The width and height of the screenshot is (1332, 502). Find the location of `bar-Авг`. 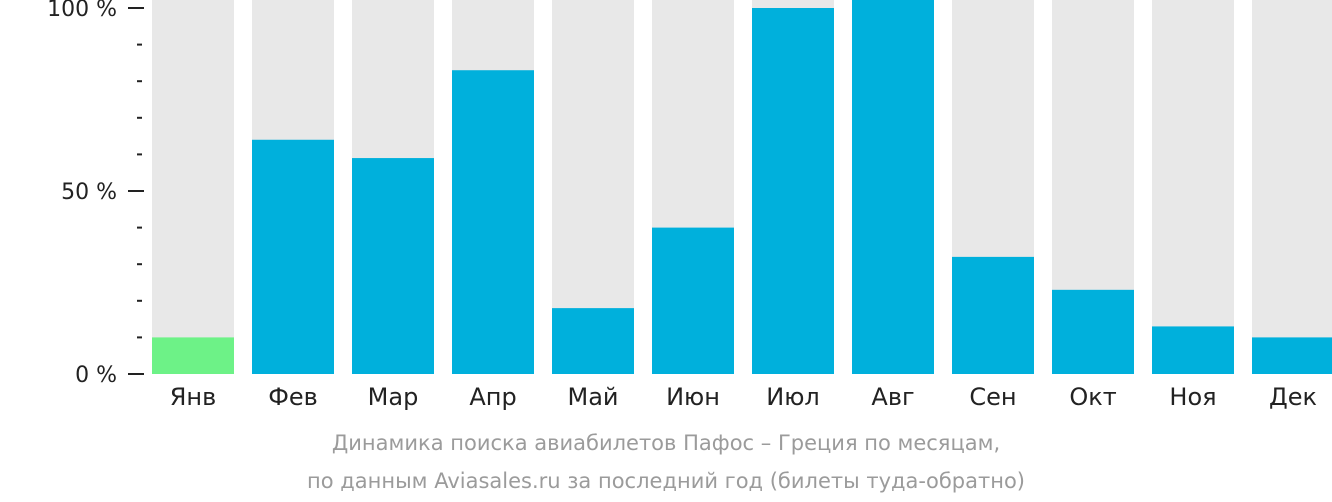

bar-Авг is located at coordinates (893, 187).